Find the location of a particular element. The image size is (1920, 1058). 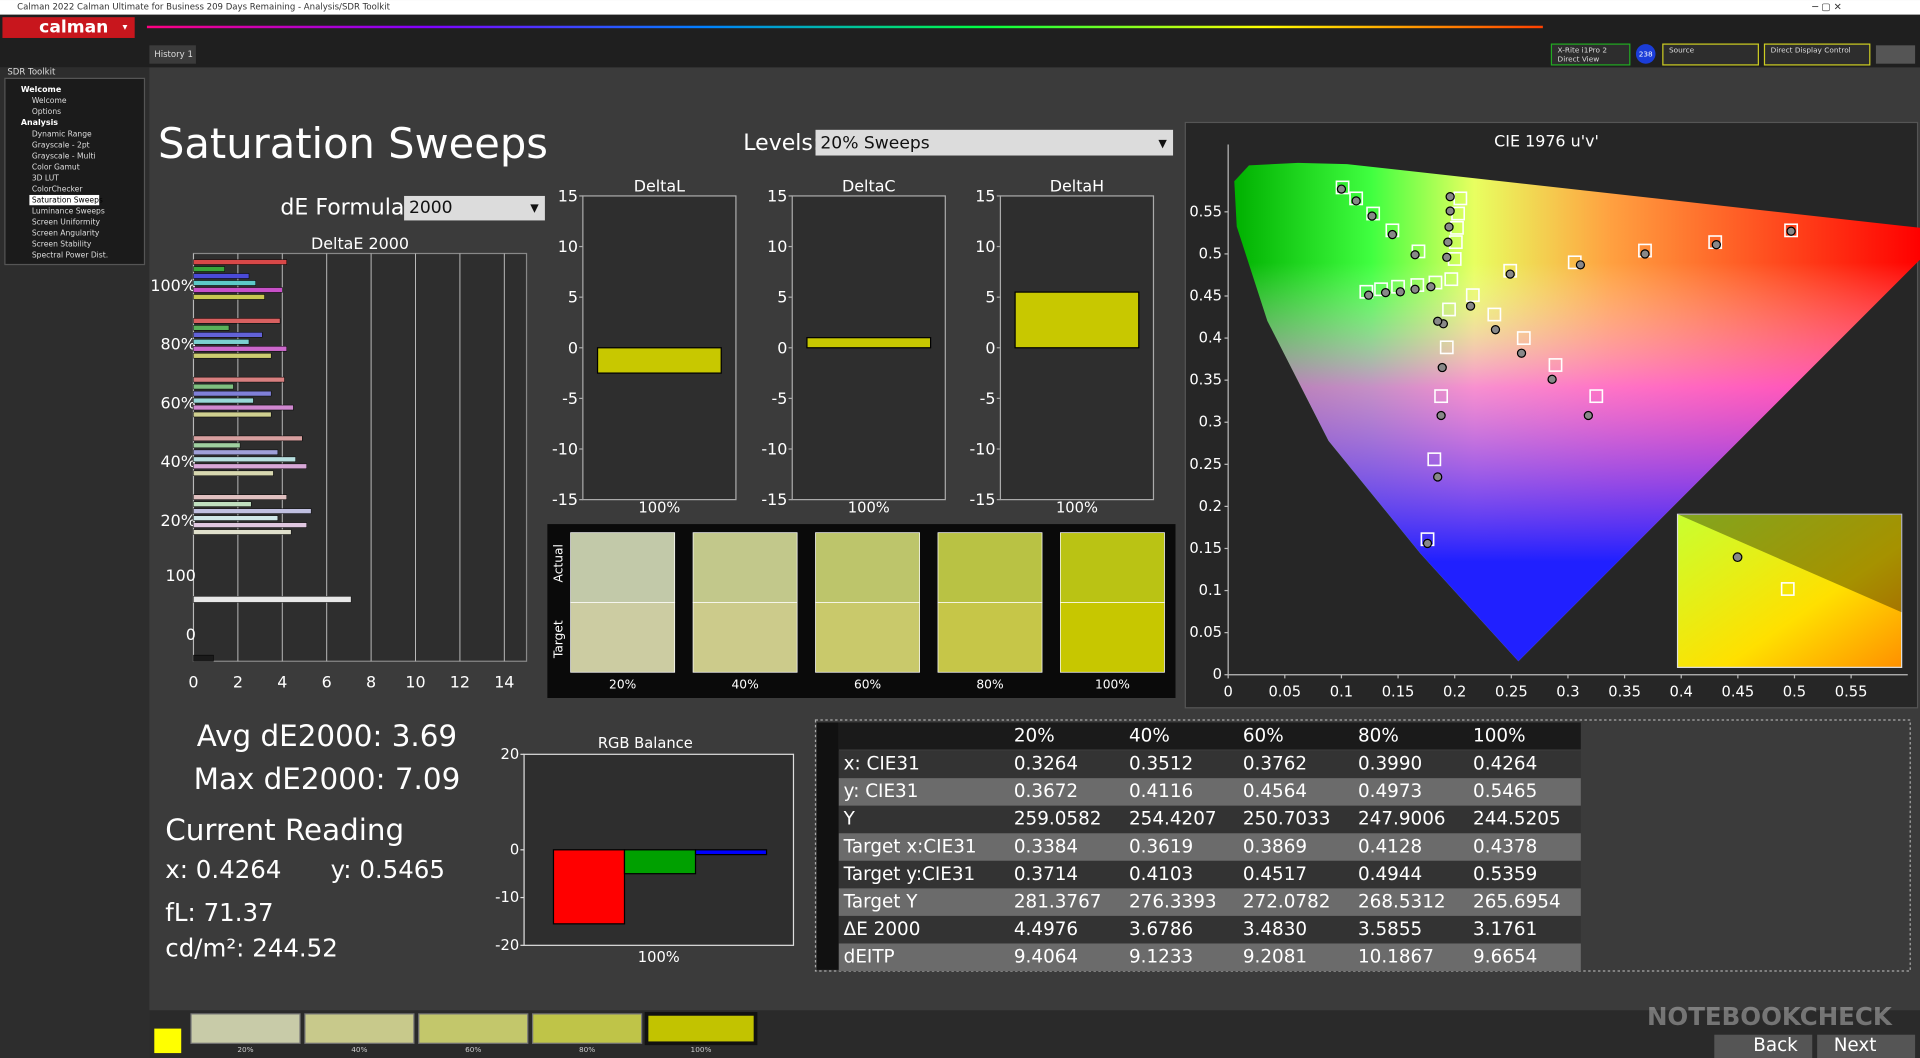

tree-item: 3D LUT is located at coordinates (45, 178).